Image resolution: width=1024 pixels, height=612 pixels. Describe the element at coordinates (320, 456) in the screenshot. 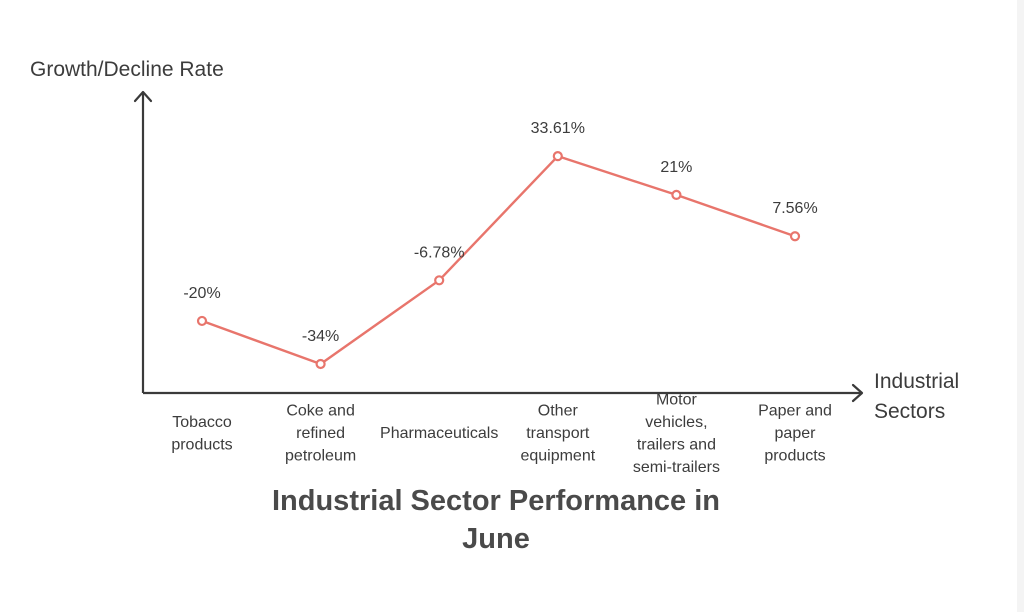

I see `category-label: petroleum` at that location.